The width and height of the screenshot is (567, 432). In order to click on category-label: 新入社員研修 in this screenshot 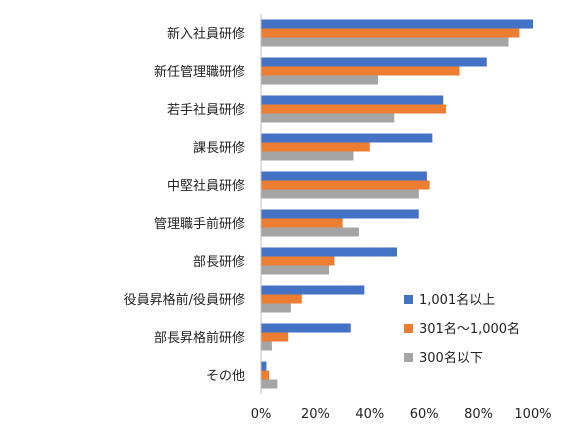, I will do `click(206, 34)`.